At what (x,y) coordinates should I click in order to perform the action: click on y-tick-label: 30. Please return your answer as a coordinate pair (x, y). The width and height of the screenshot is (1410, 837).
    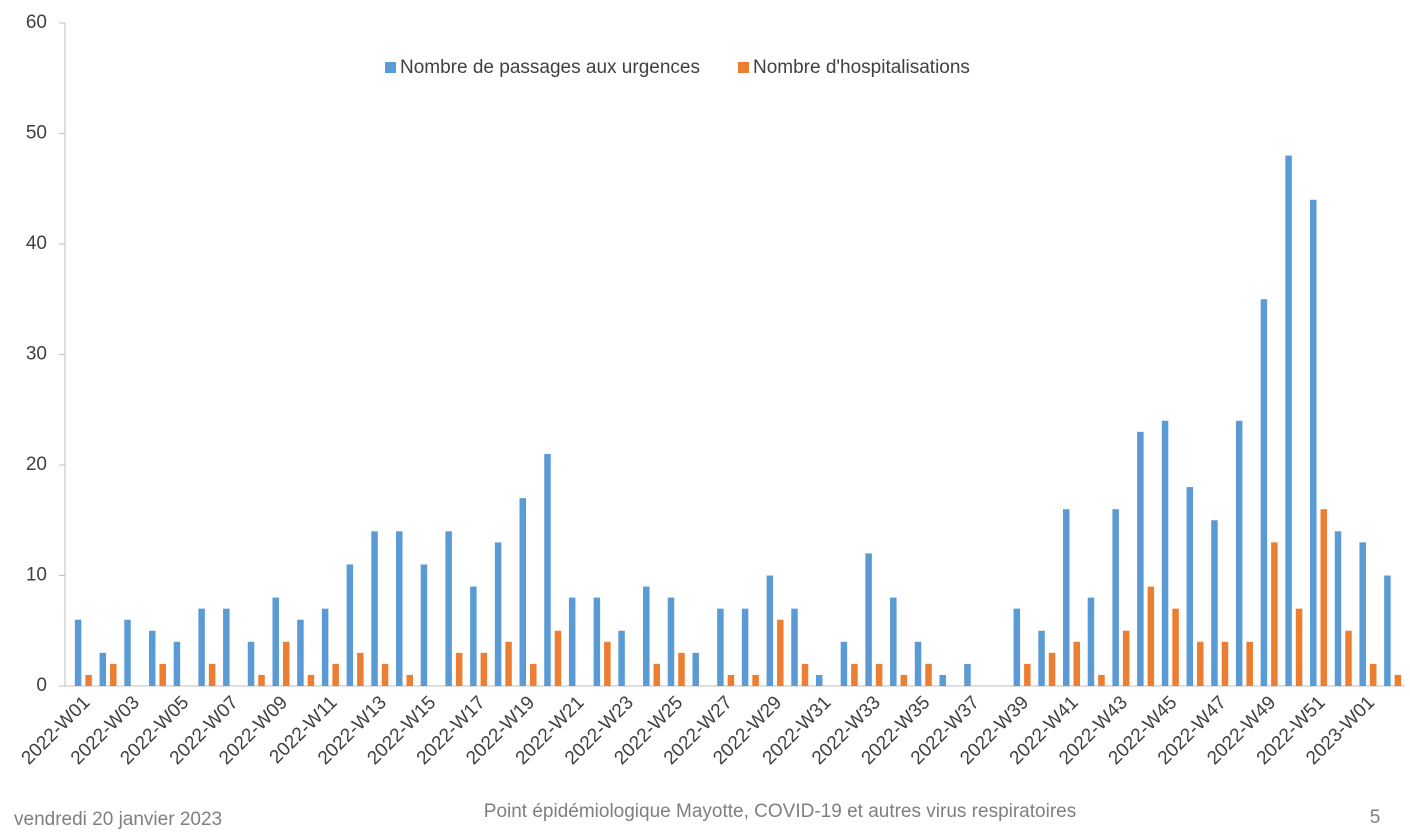
    Looking at the image, I should click on (36, 354).